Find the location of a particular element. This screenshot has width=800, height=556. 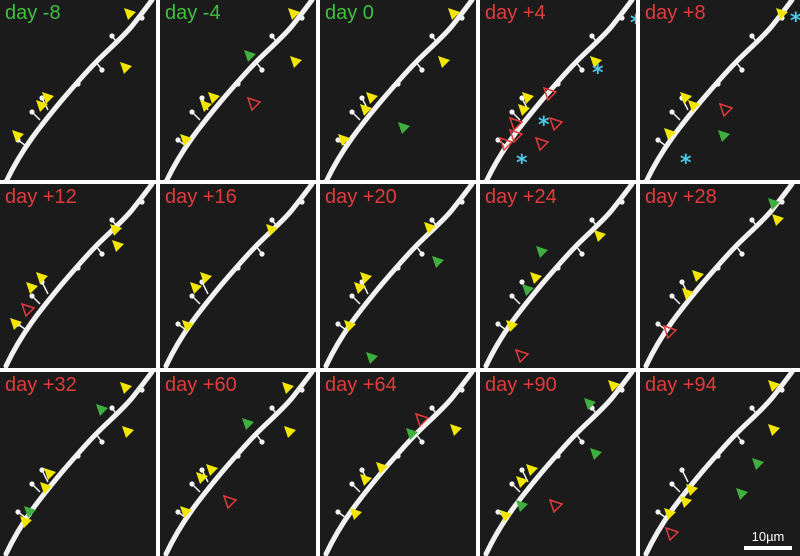

panel-day-minus-4: day -4 is located at coordinates (238, 90).